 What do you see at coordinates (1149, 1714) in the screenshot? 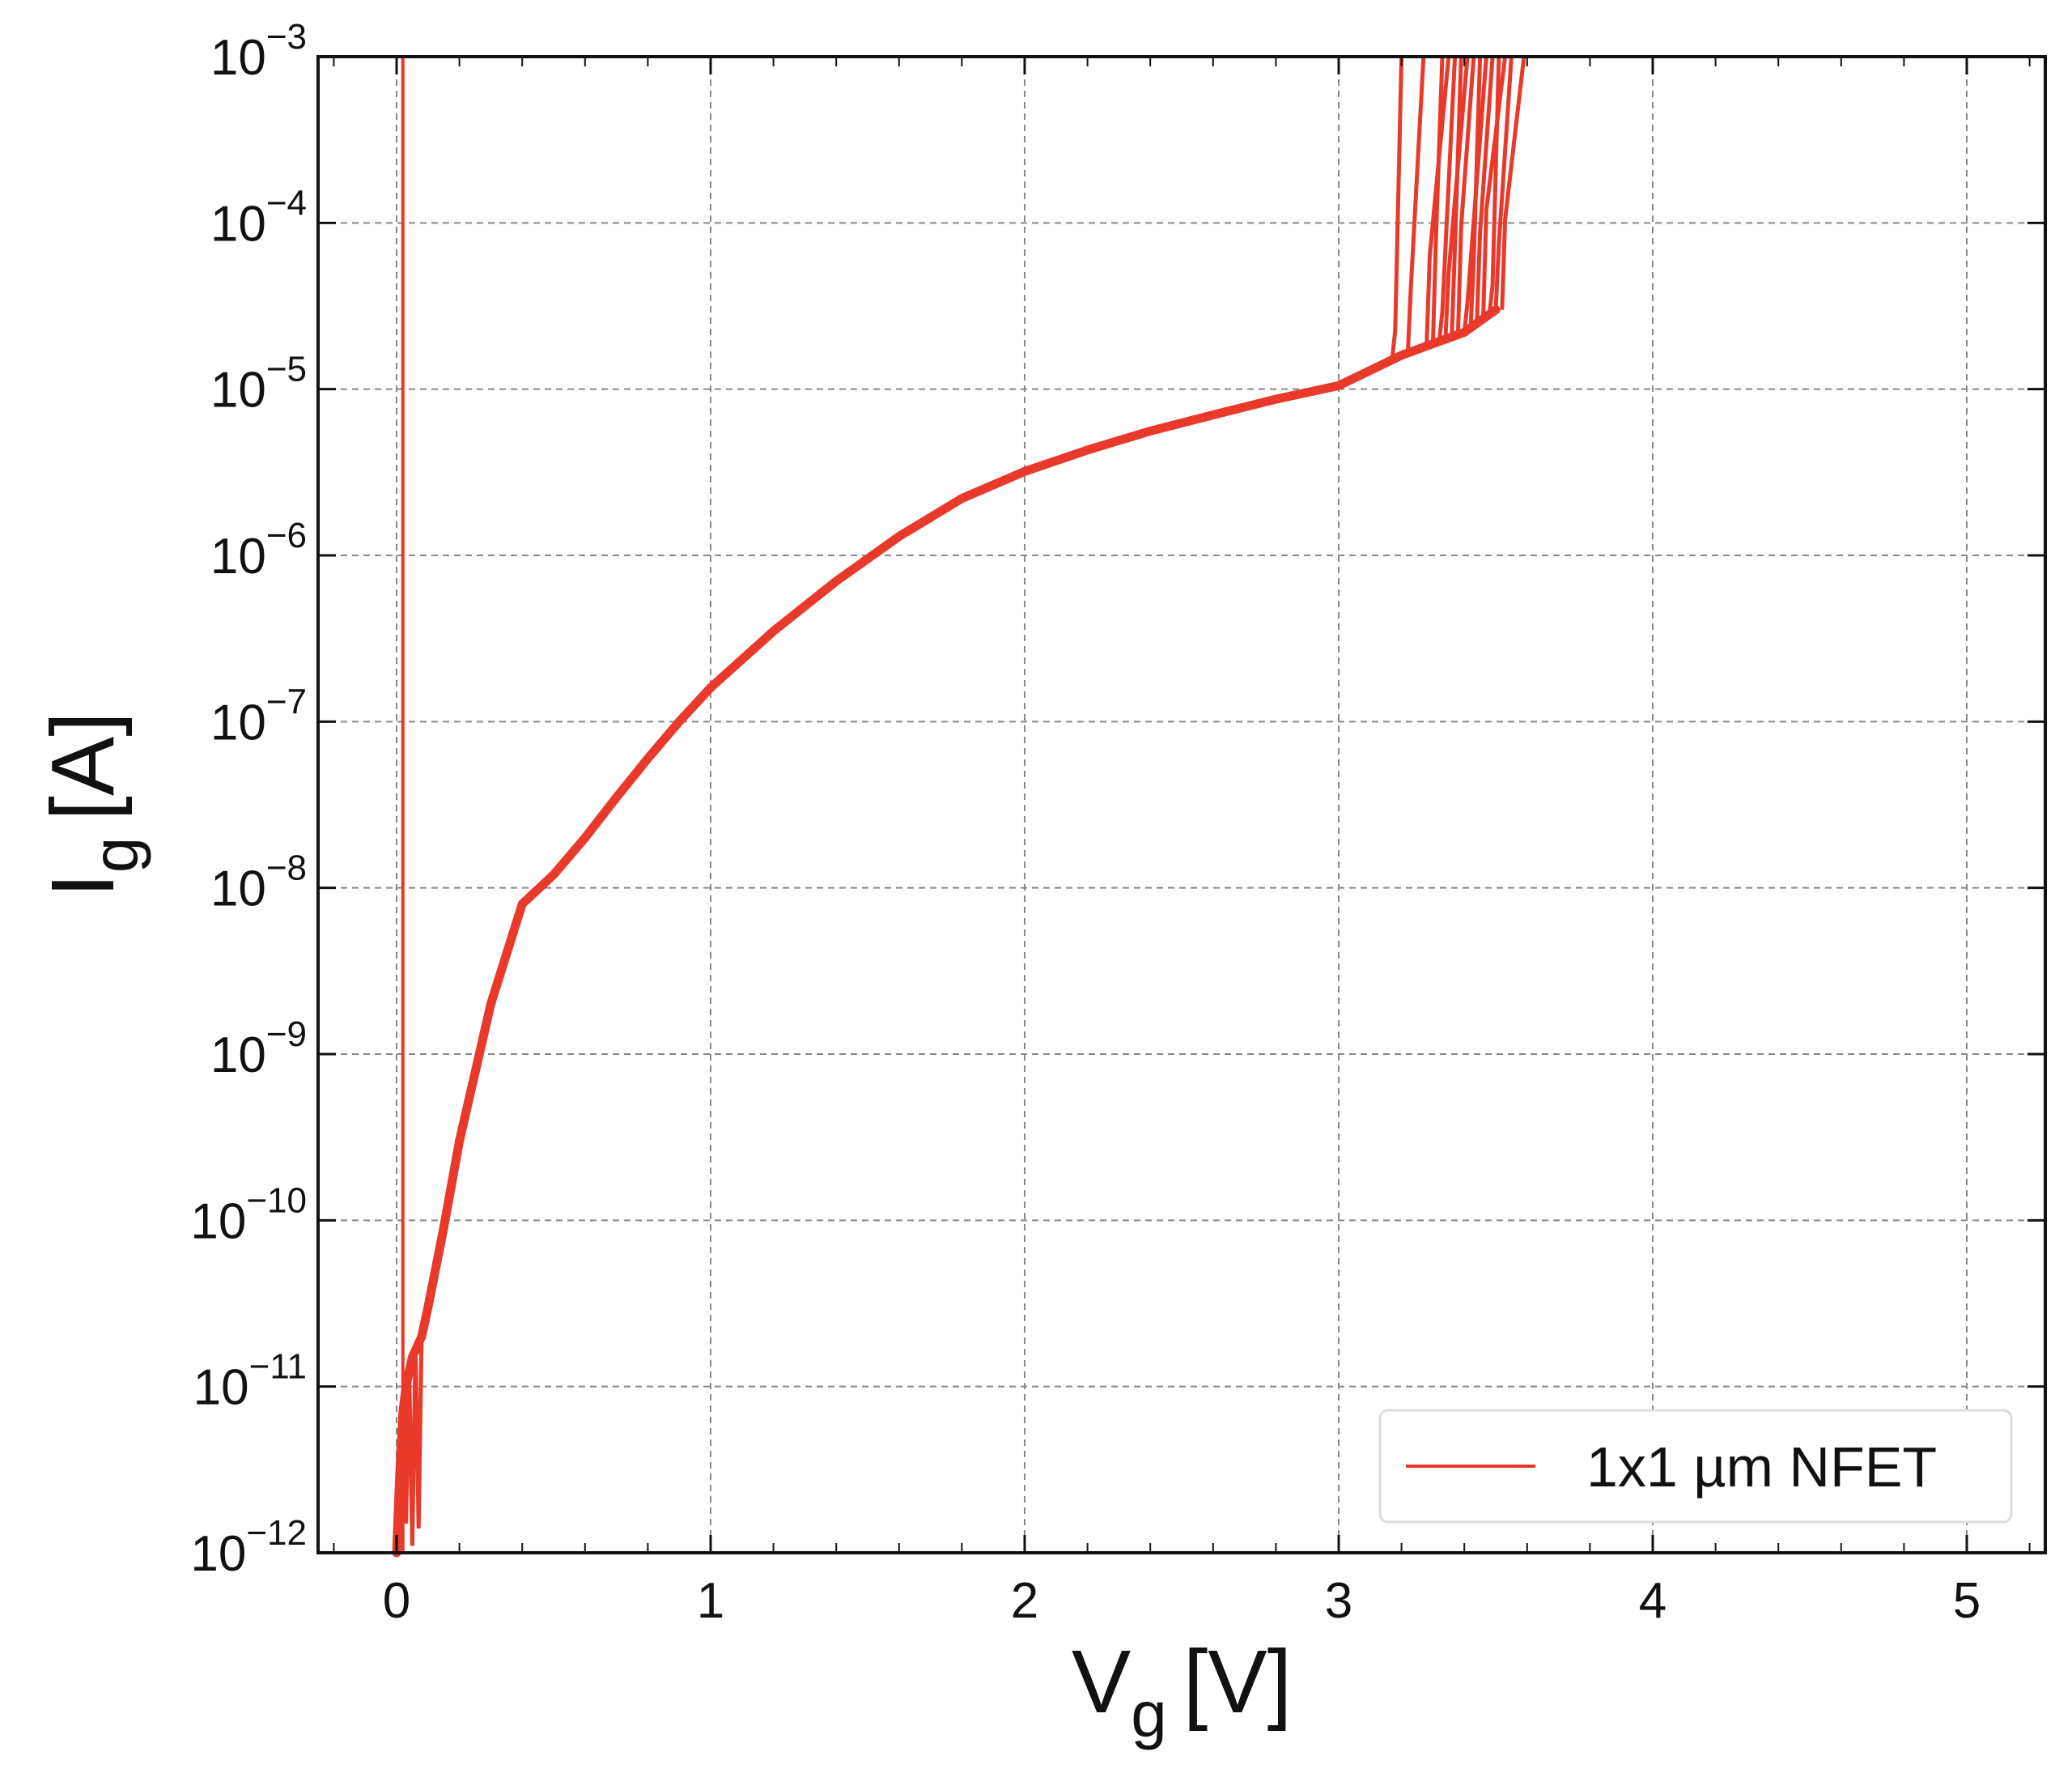
I see `x-axis-label-sub: g` at bounding box center [1149, 1714].